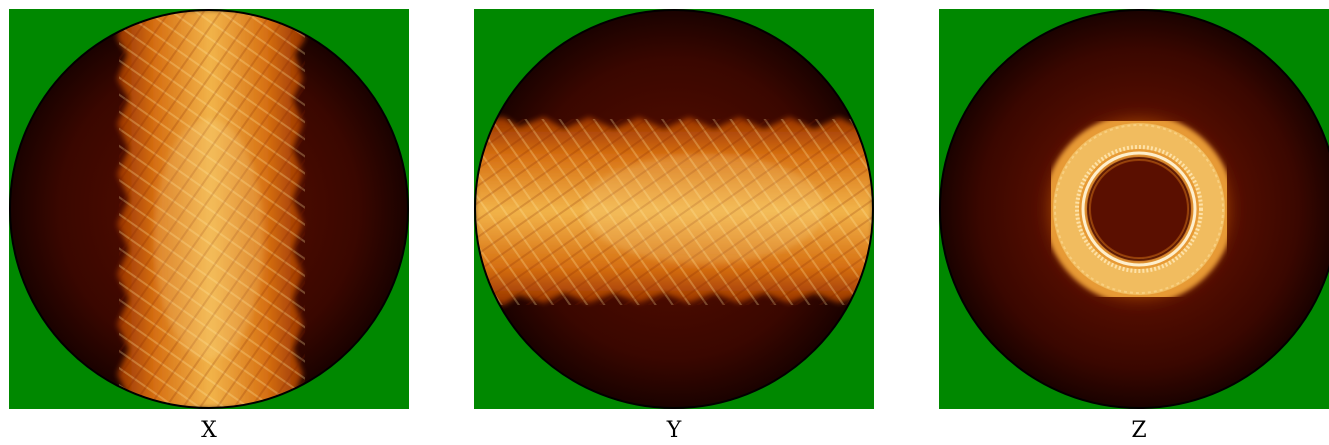 This screenshot has width=1329, height=445. I want to click on panel-label-y: Y, so click(674, 430).